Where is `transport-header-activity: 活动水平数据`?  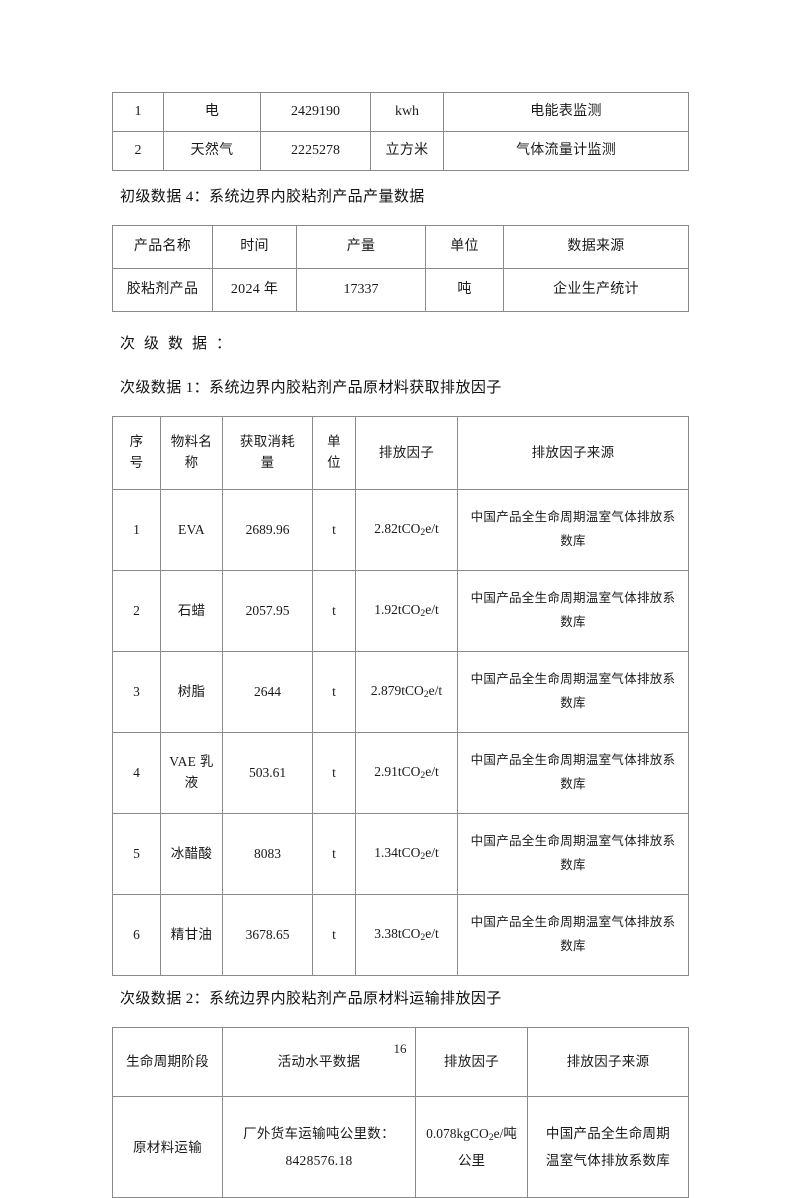 transport-header-activity: 活动水平数据 is located at coordinates (319, 1062).